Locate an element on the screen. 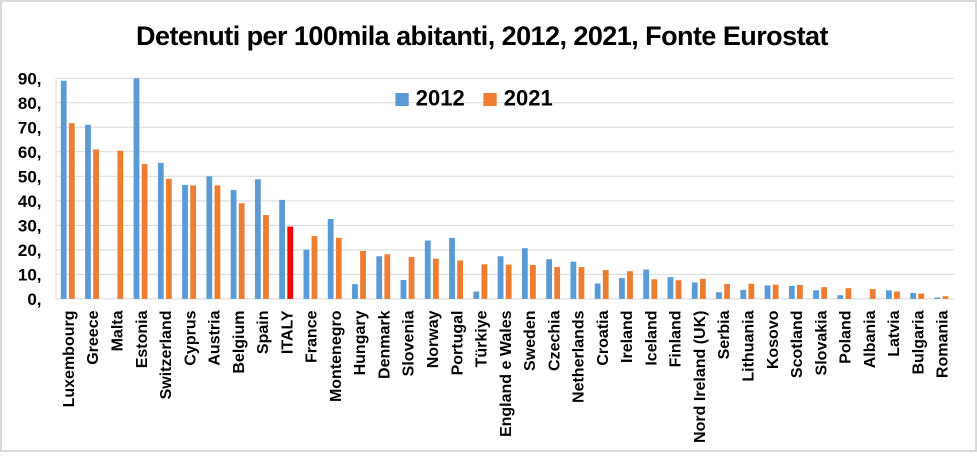  svg-text: 40, is located at coordinates (30, 201).